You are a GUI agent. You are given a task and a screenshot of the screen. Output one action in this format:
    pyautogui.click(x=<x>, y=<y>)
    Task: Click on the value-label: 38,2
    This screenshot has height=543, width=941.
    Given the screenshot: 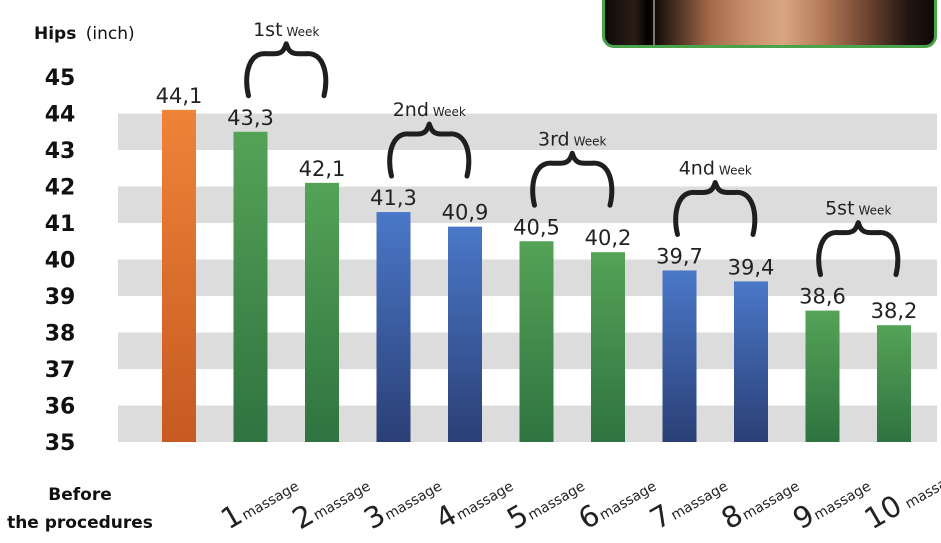 What is the action you would take?
    pyautogui.click(x=894, y=311)
    